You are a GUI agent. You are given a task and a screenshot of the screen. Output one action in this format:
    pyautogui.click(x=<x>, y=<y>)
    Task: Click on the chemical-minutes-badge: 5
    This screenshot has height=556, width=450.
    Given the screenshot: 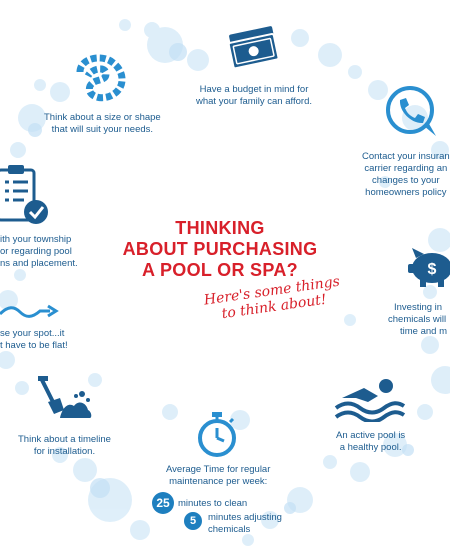 What is the action you would take?
    pyautogui.click(x=193, y=521)
    